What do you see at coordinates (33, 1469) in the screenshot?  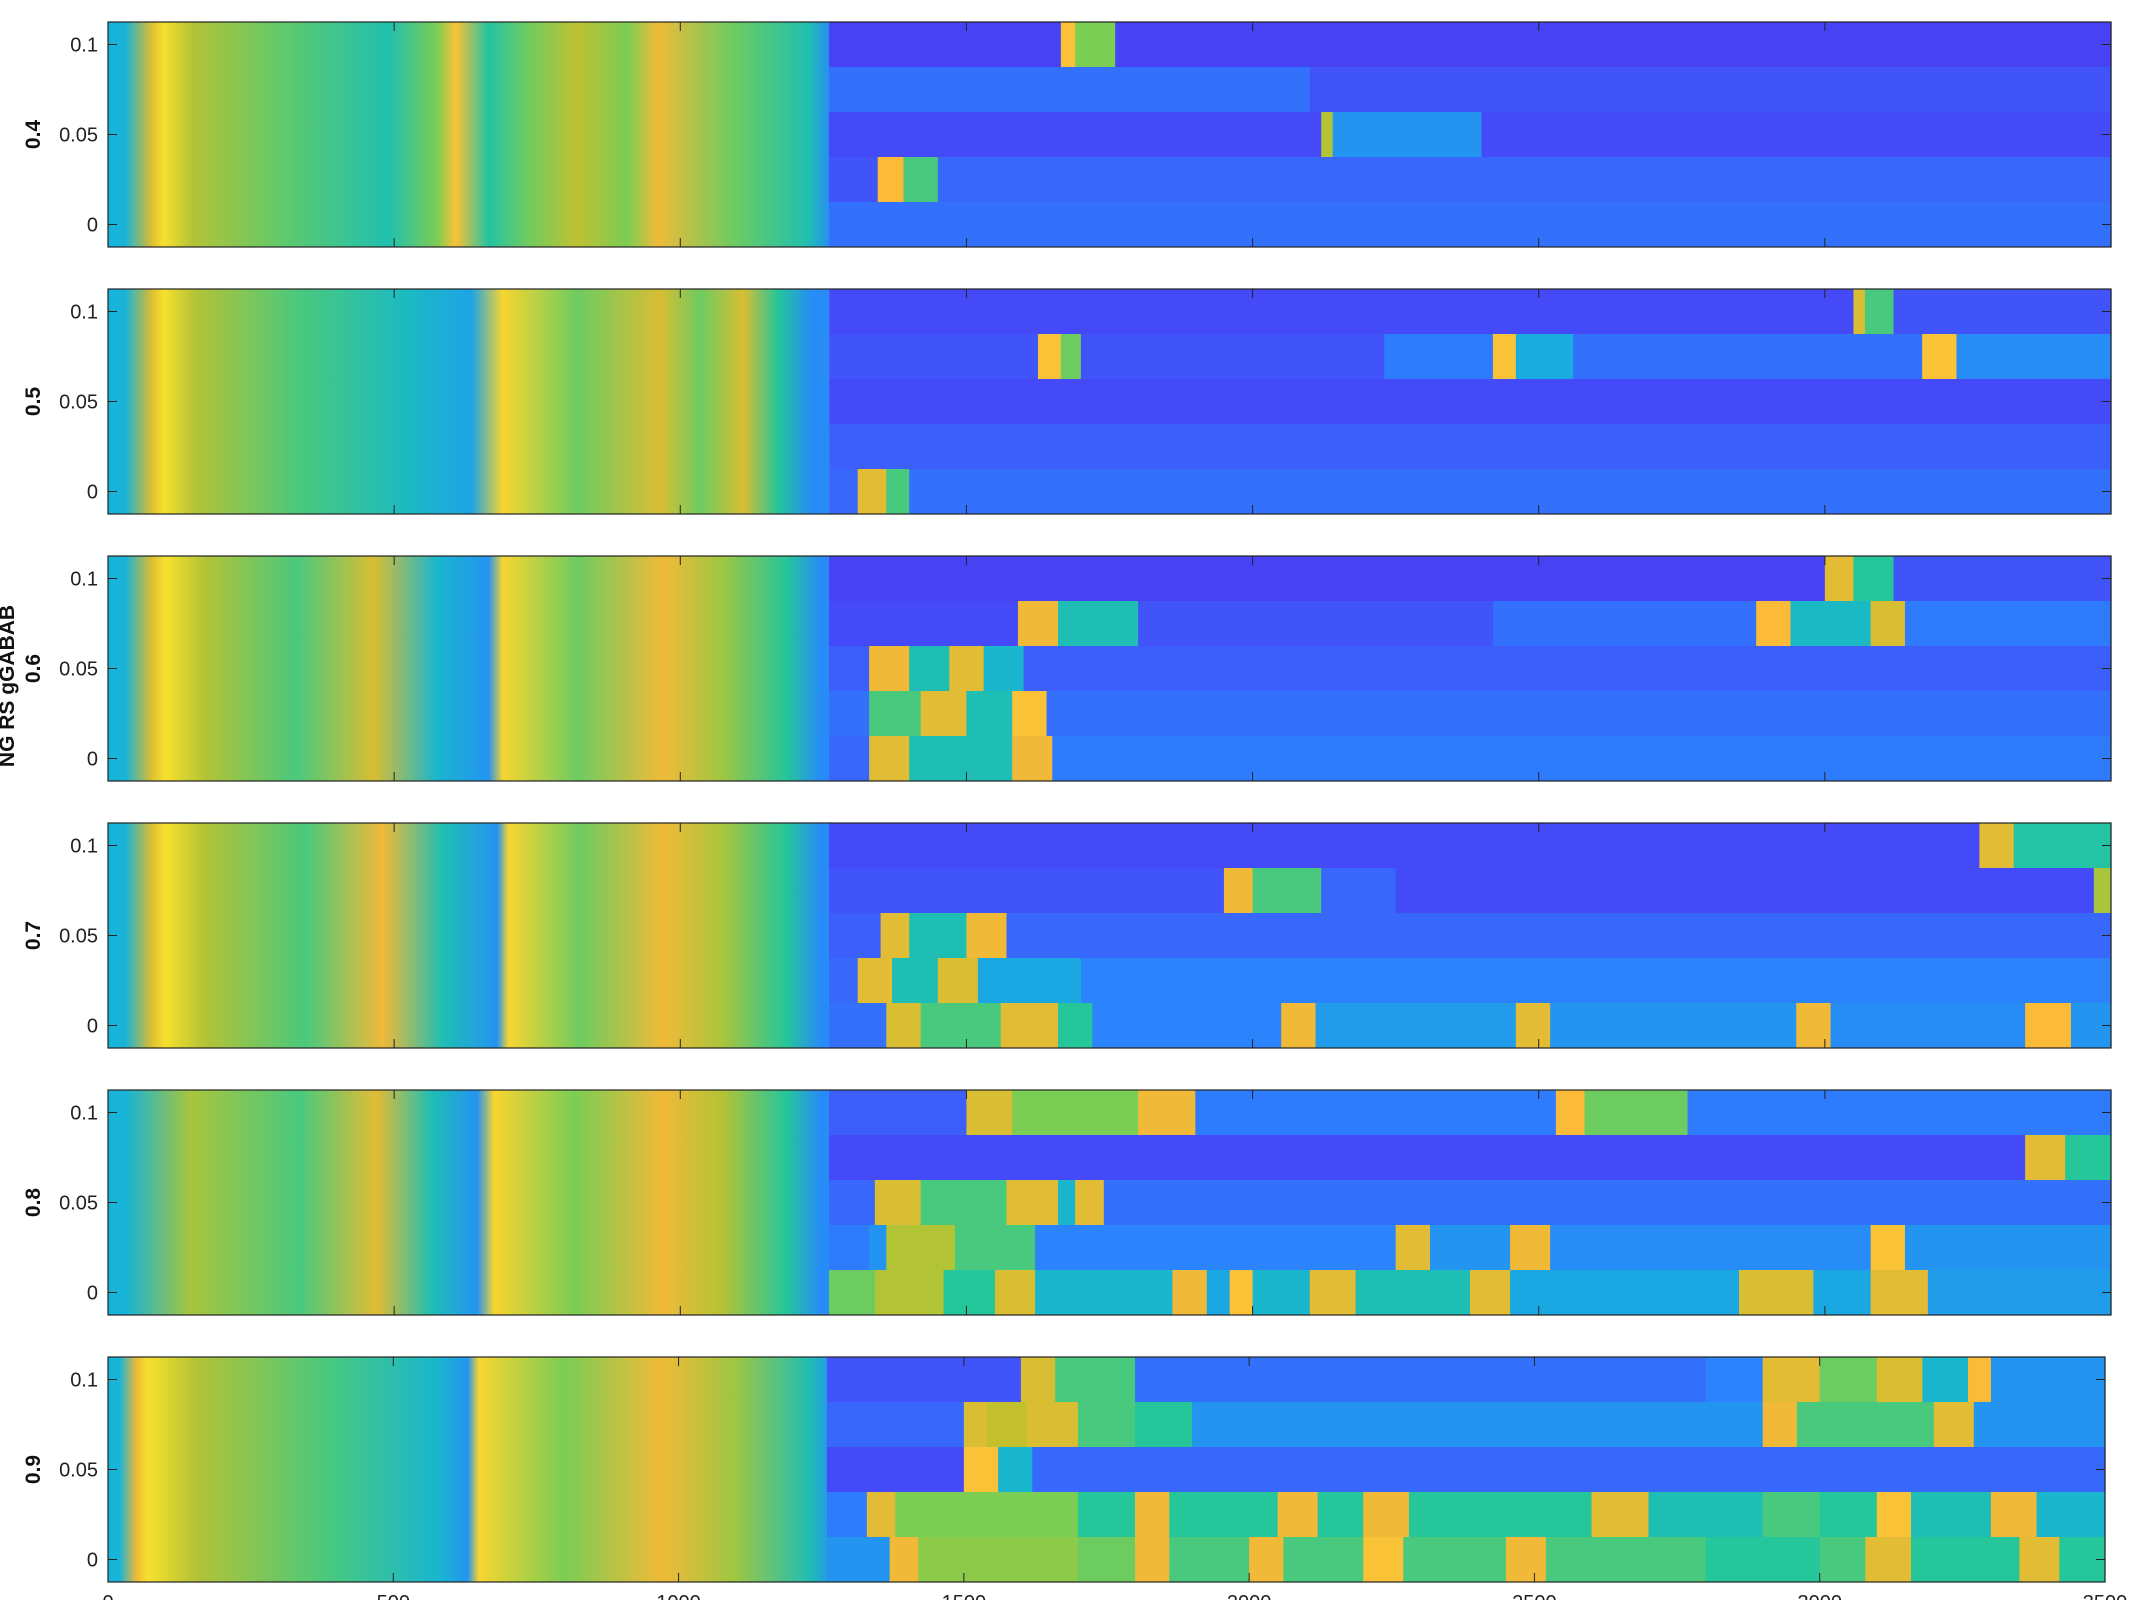 I see `panel-label: 0.9` at bounding box center [33, 1469].